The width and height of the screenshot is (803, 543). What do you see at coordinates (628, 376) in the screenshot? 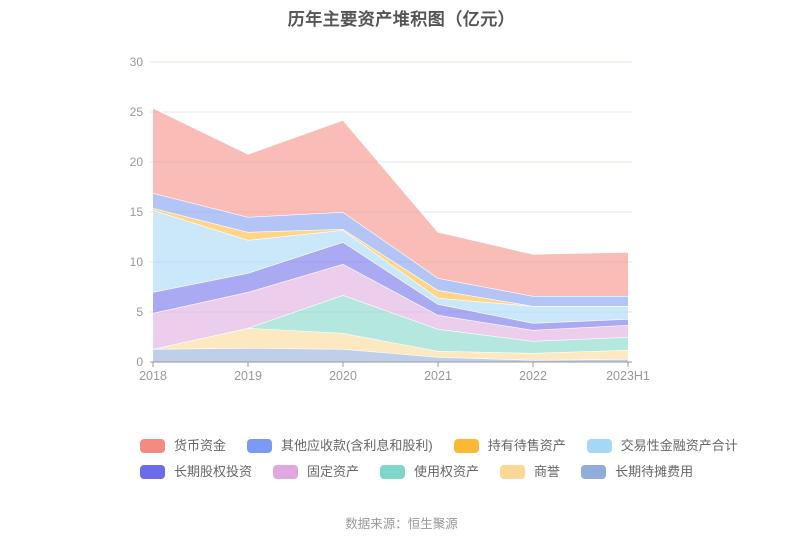
I see `x-axis-label: 2023H1` at bounding box center [628, 376].